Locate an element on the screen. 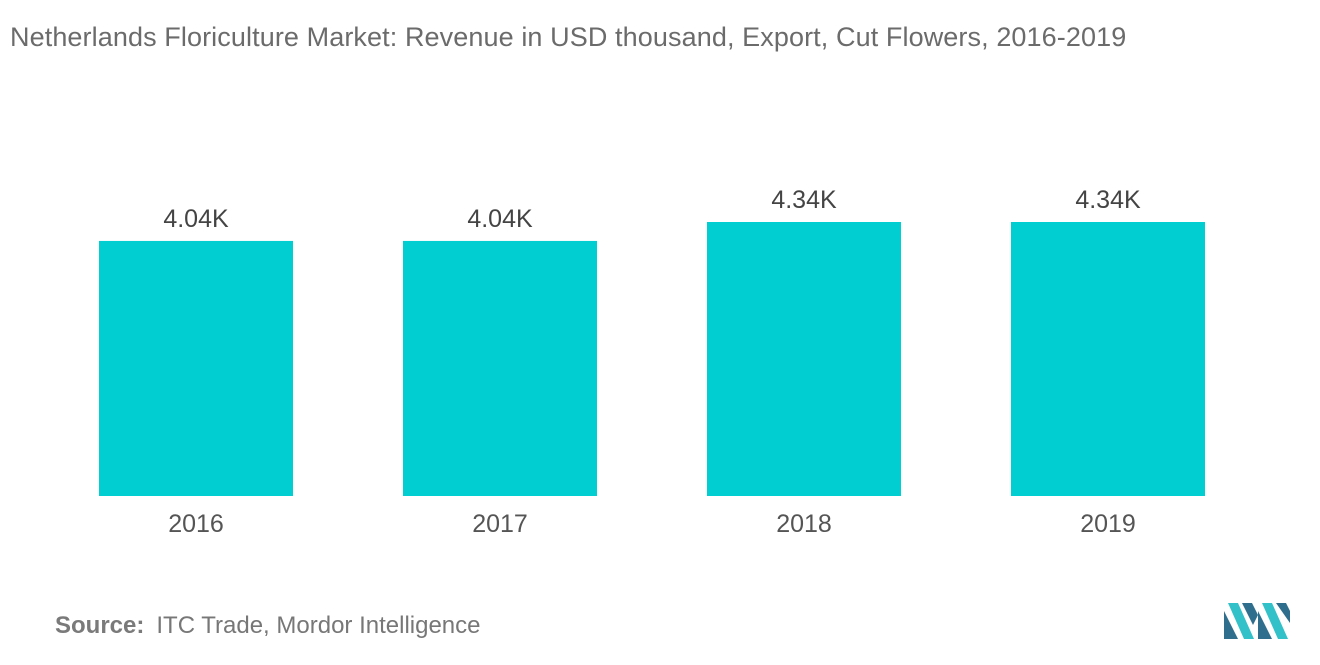 The image size is (1320, 665). data-label-2017: 4.04K is located at coordinates (500, 219).